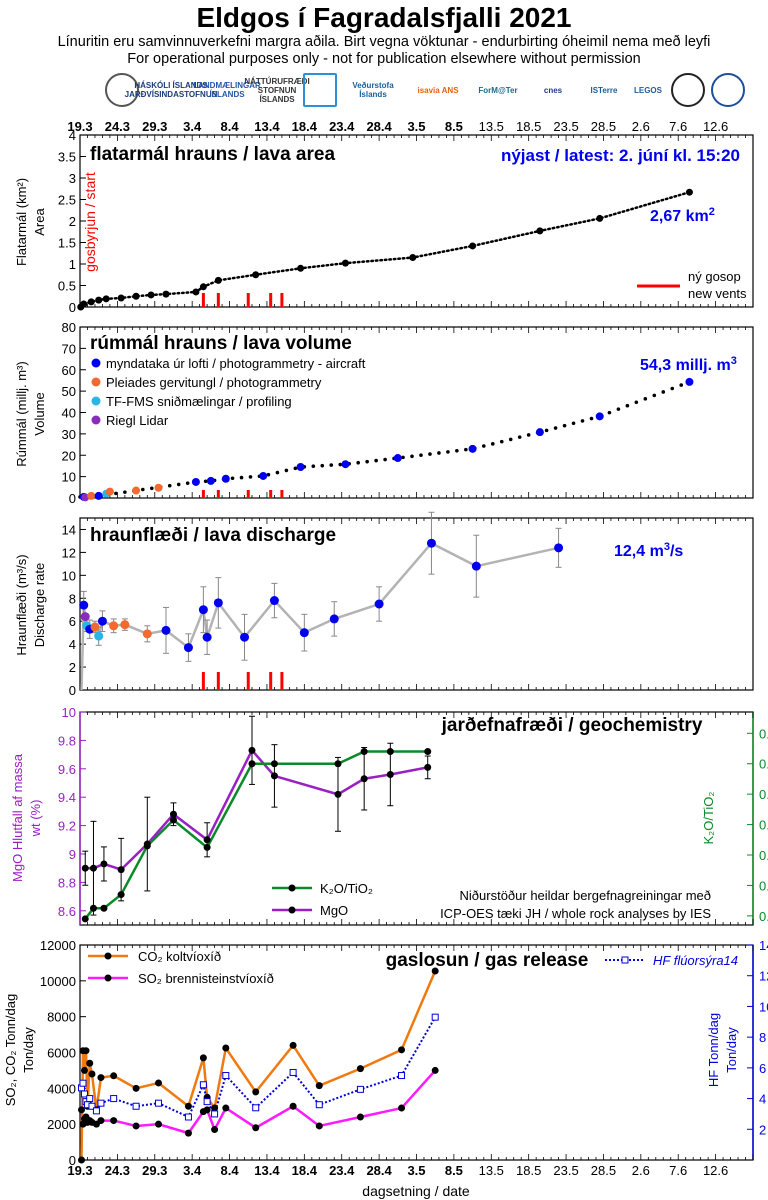 This screenshot has height=1200, width=768. What do you see at coordinates (676, 551) in the screenshot?
I see `final-value-unit: /s` at bounding box center [676, 551].